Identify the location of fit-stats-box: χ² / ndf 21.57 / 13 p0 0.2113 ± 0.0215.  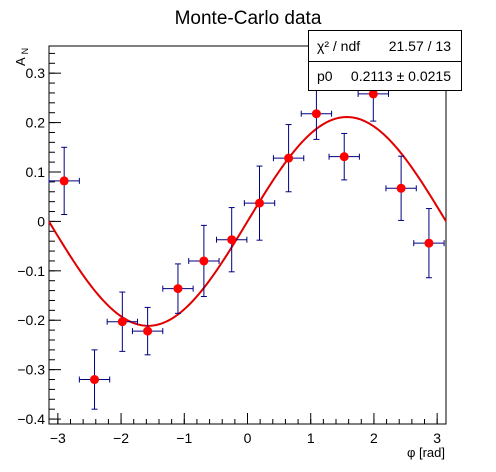
(385, 60).